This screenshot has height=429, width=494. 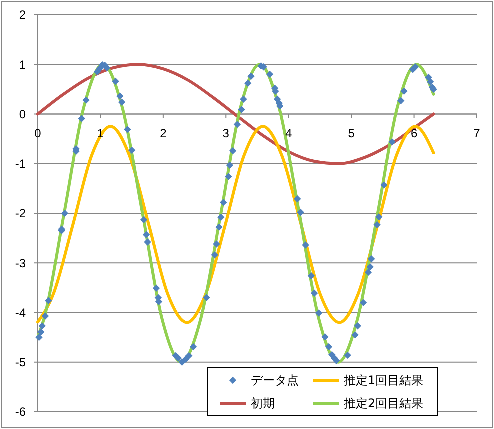 What do you see at coordinates (38, 133) in the screenshot?
I see `x-tick-label: 0` at bounding box center [38, 133].